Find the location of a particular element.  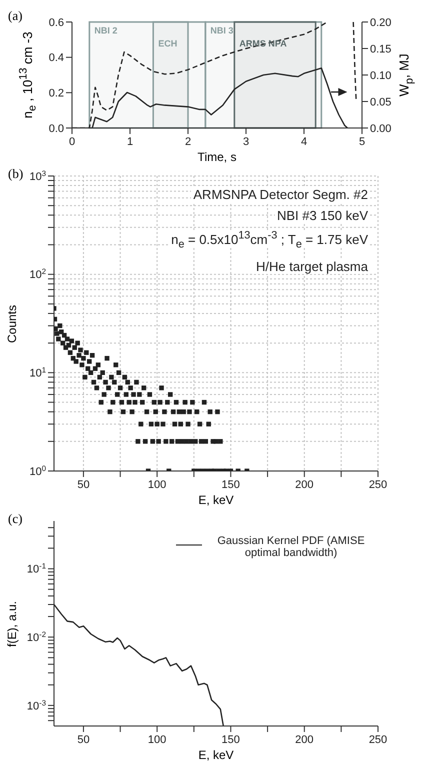

y-tick-label: 10$^{0}$ is located at coordinates (37, 470).